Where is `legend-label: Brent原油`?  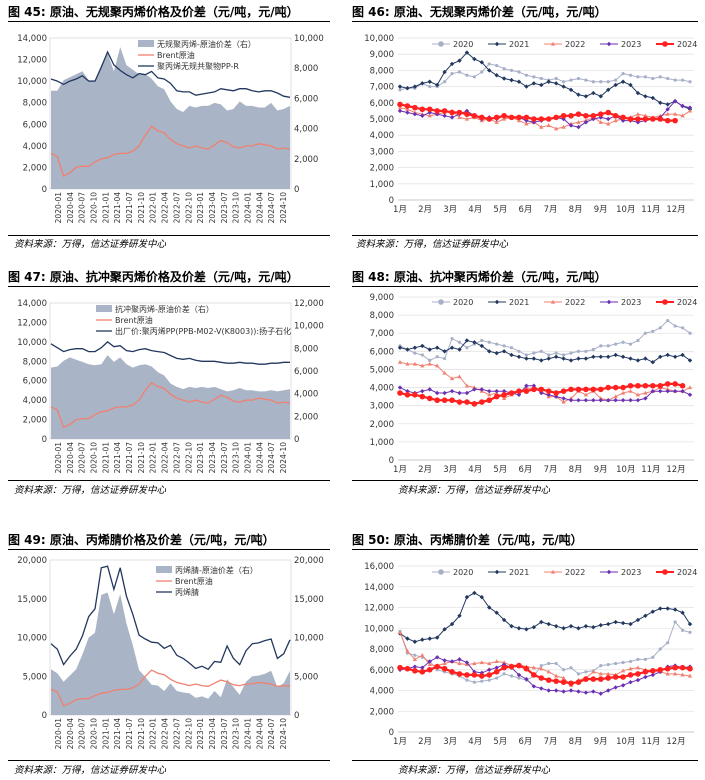
legend-label: Brent原油 is located at coordinates (134, 320).